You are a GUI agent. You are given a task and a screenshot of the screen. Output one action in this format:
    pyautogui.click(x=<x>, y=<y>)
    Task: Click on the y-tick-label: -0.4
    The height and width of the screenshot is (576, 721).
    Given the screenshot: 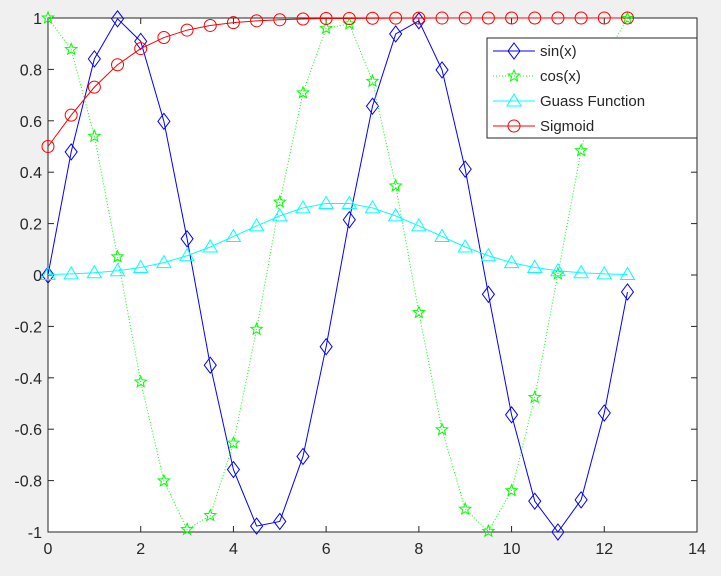 What is the action you would take?
    pyautogui.click(x=28, y=379)
    